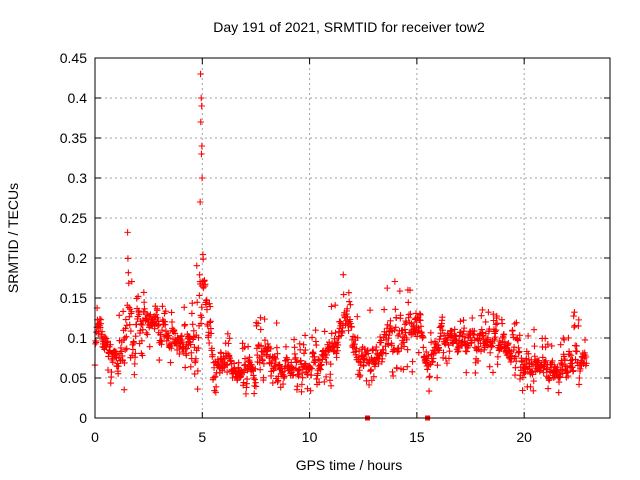  Describe the element at coordinates (524, 437) in the screenshot. I see `x-tick-label: 20` at that location.